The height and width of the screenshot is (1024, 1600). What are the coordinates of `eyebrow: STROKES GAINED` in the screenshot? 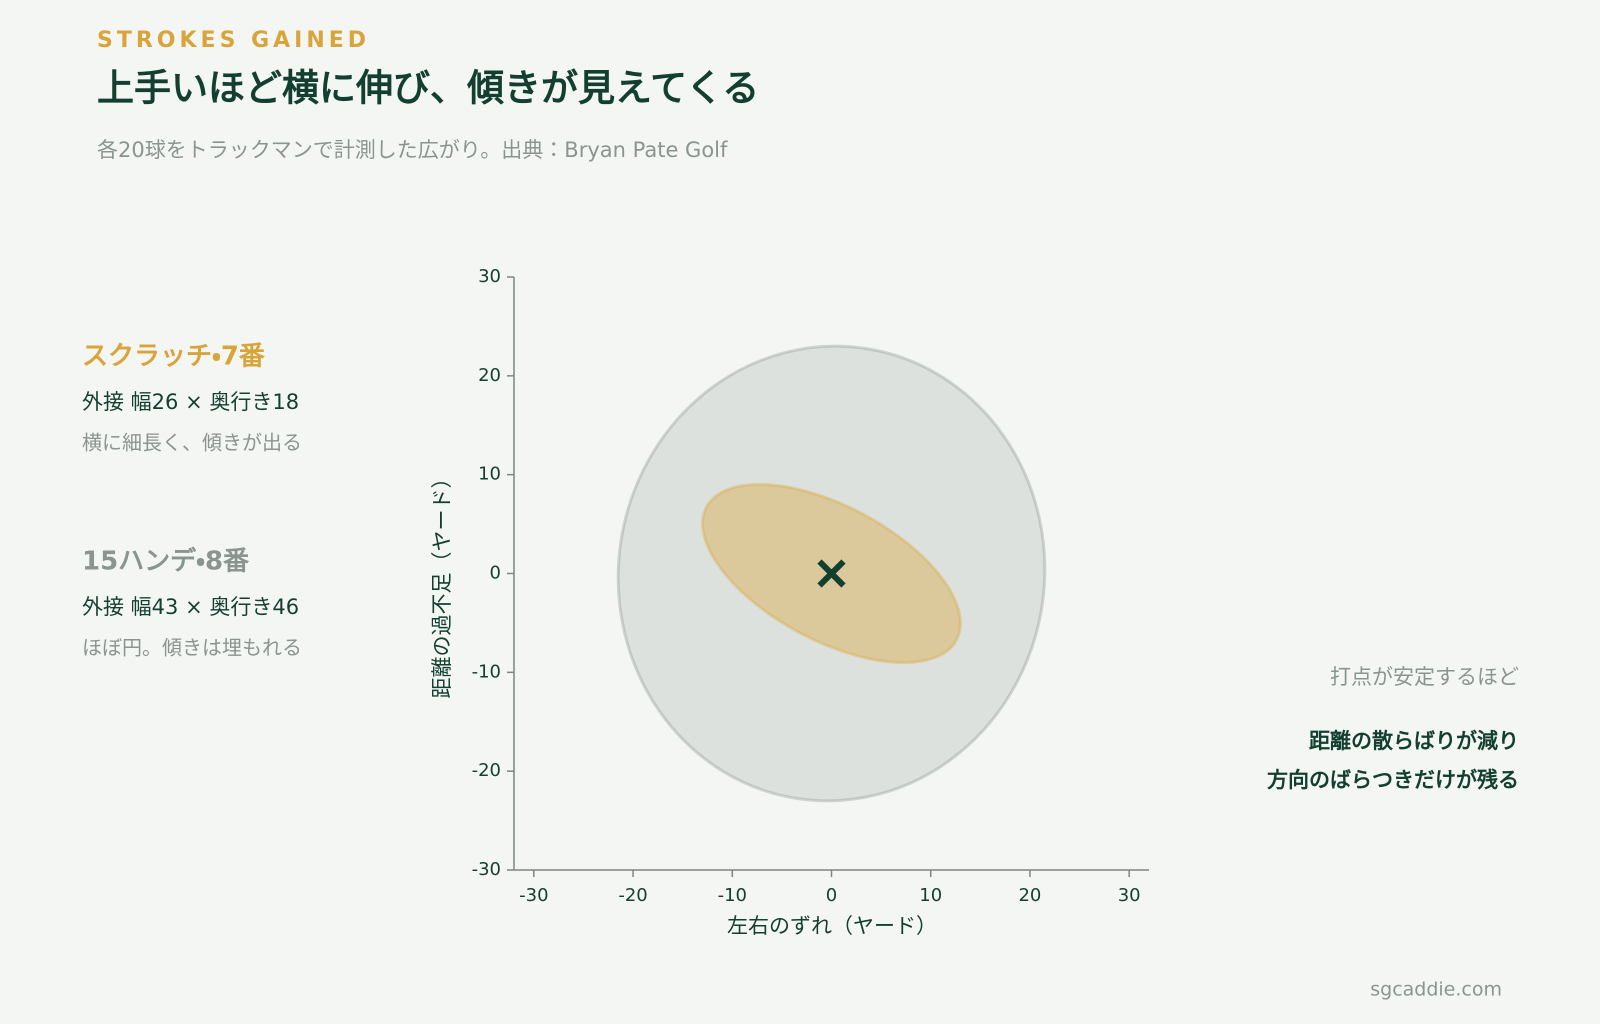 It's located at (233, 40).